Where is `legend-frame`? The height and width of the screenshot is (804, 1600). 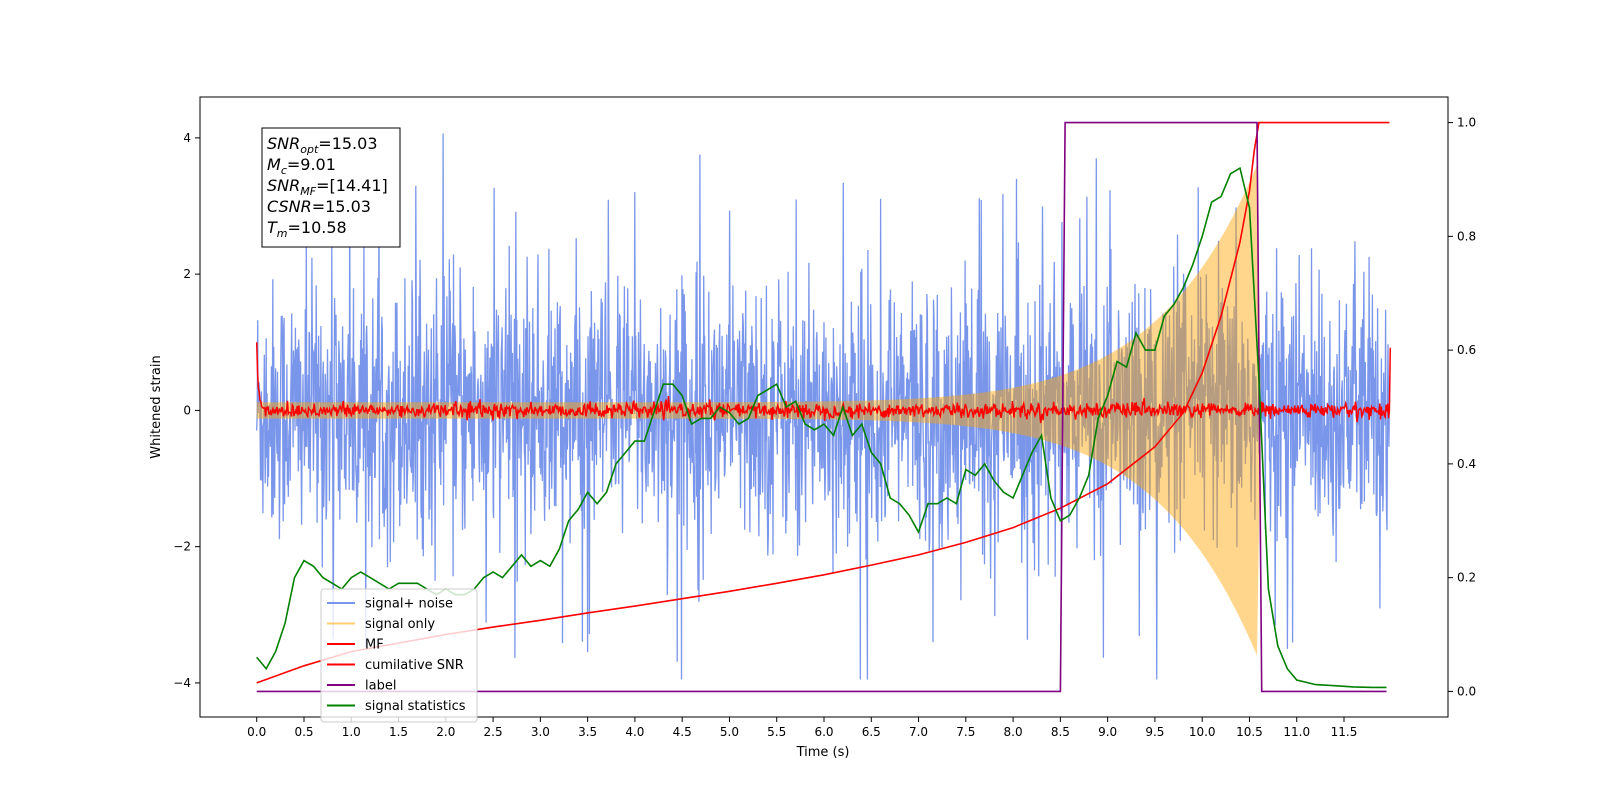 legend-frame is located at coordinates (399, 655).